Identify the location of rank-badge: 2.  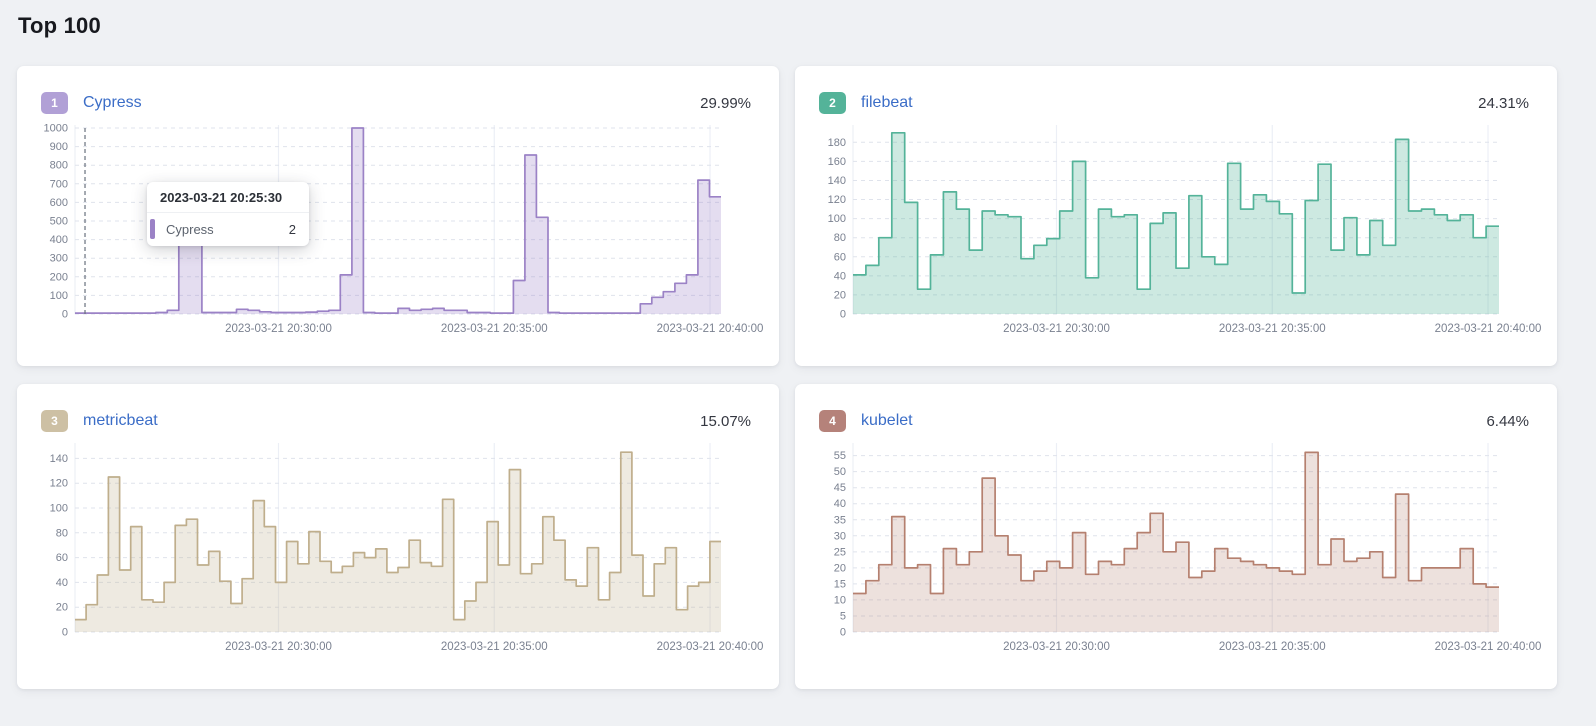
(832, 103).